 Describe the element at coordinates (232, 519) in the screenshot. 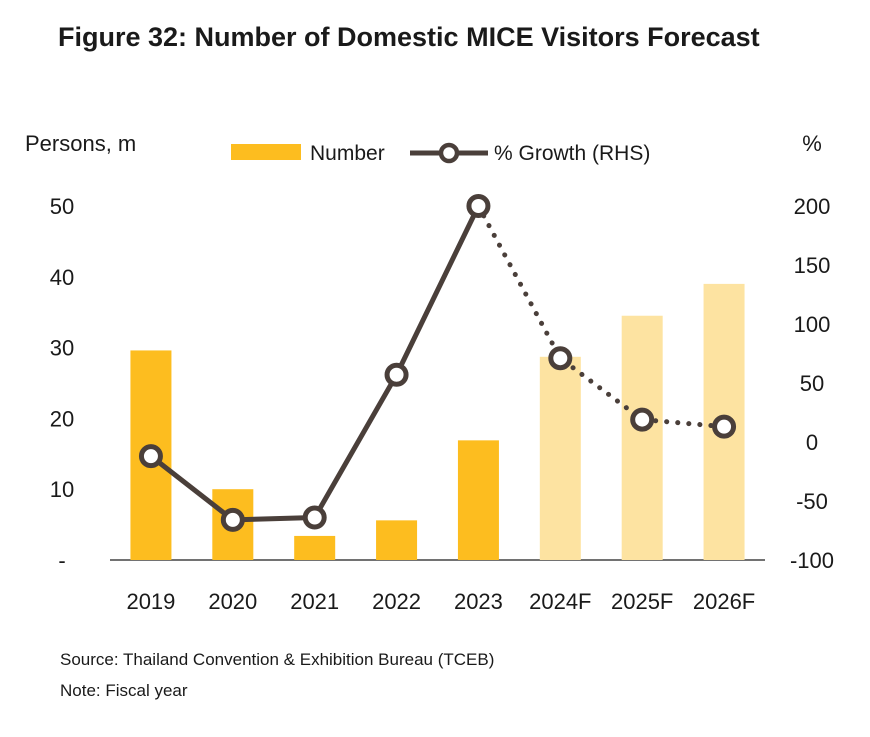

I see `growth-point-2020` at that location.